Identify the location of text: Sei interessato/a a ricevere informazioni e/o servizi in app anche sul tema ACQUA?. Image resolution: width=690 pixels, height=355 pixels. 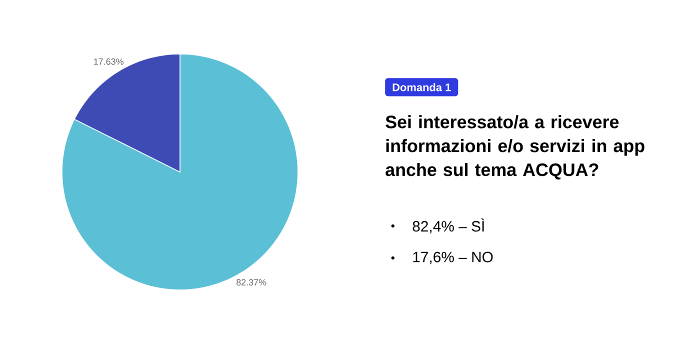
(515, 147).